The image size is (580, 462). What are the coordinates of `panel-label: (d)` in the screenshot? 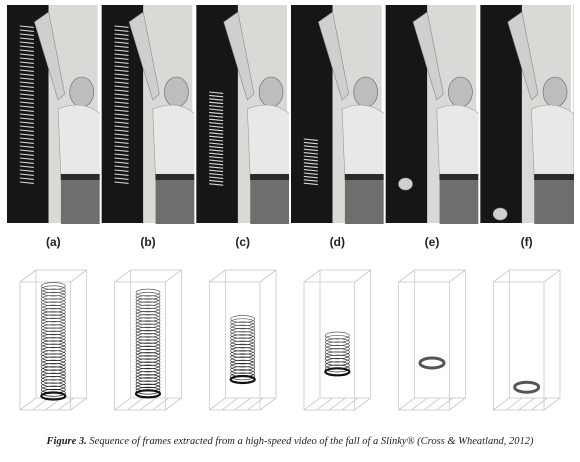 It's located at (337, 242).